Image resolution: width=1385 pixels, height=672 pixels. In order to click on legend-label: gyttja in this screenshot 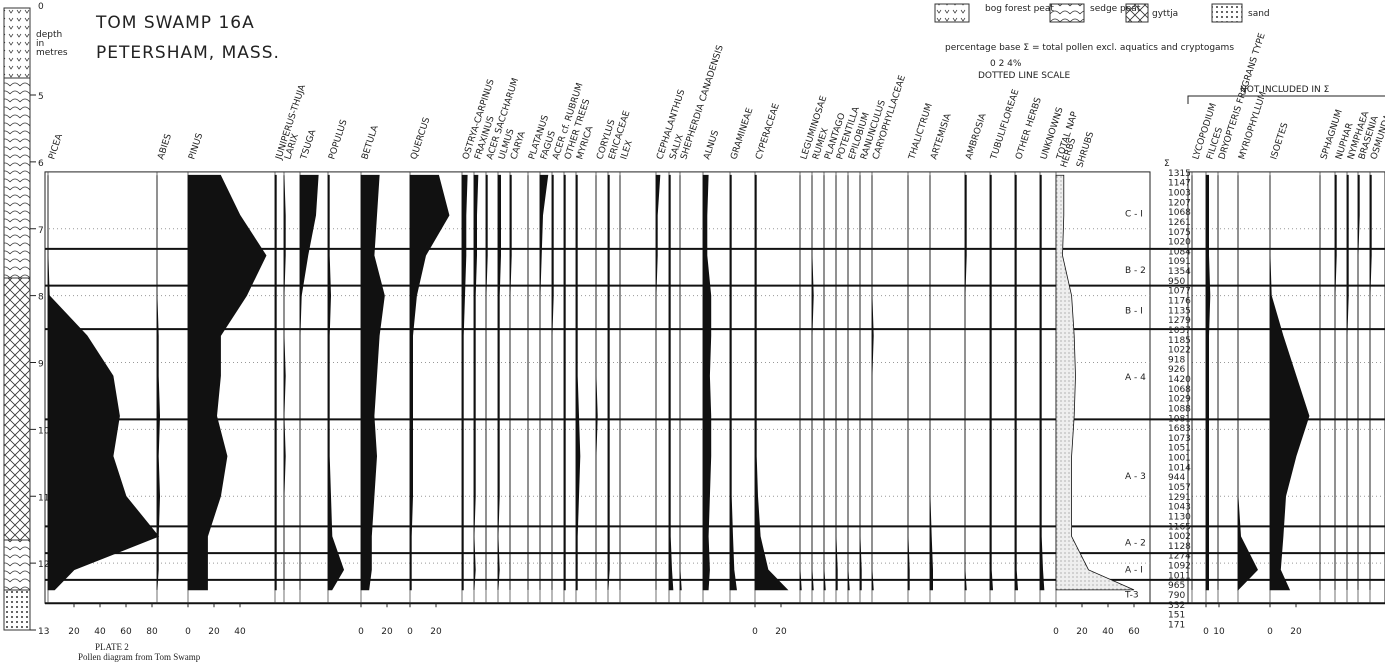, I will do `click(1165, 14)`.